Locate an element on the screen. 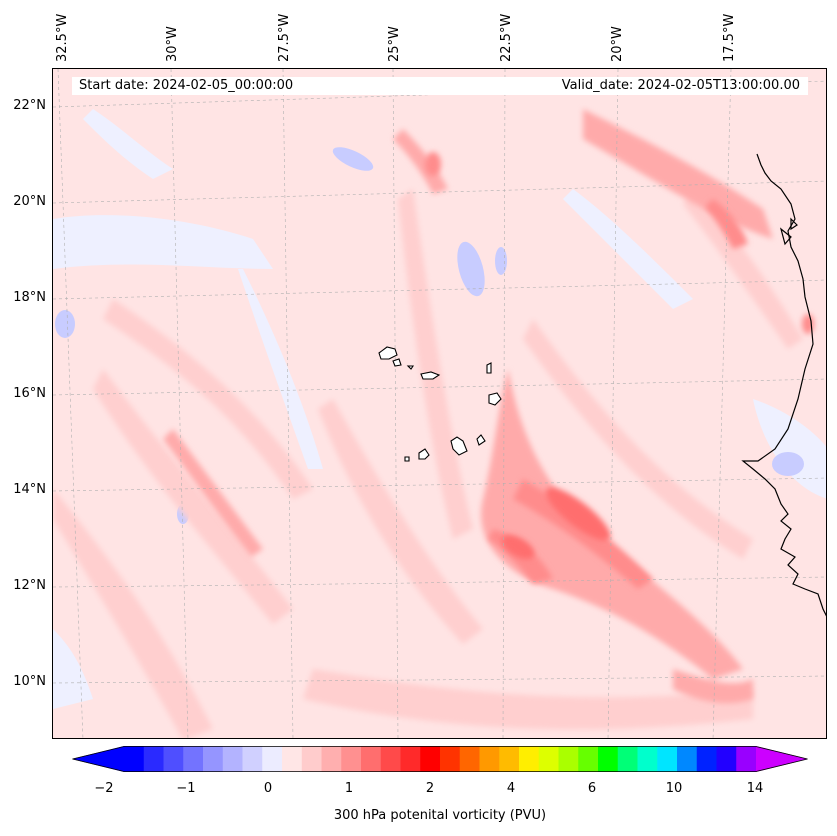  colorbar-label: 300 hPa potenital vorticity (PVU) is located at coordinates (440, 815).